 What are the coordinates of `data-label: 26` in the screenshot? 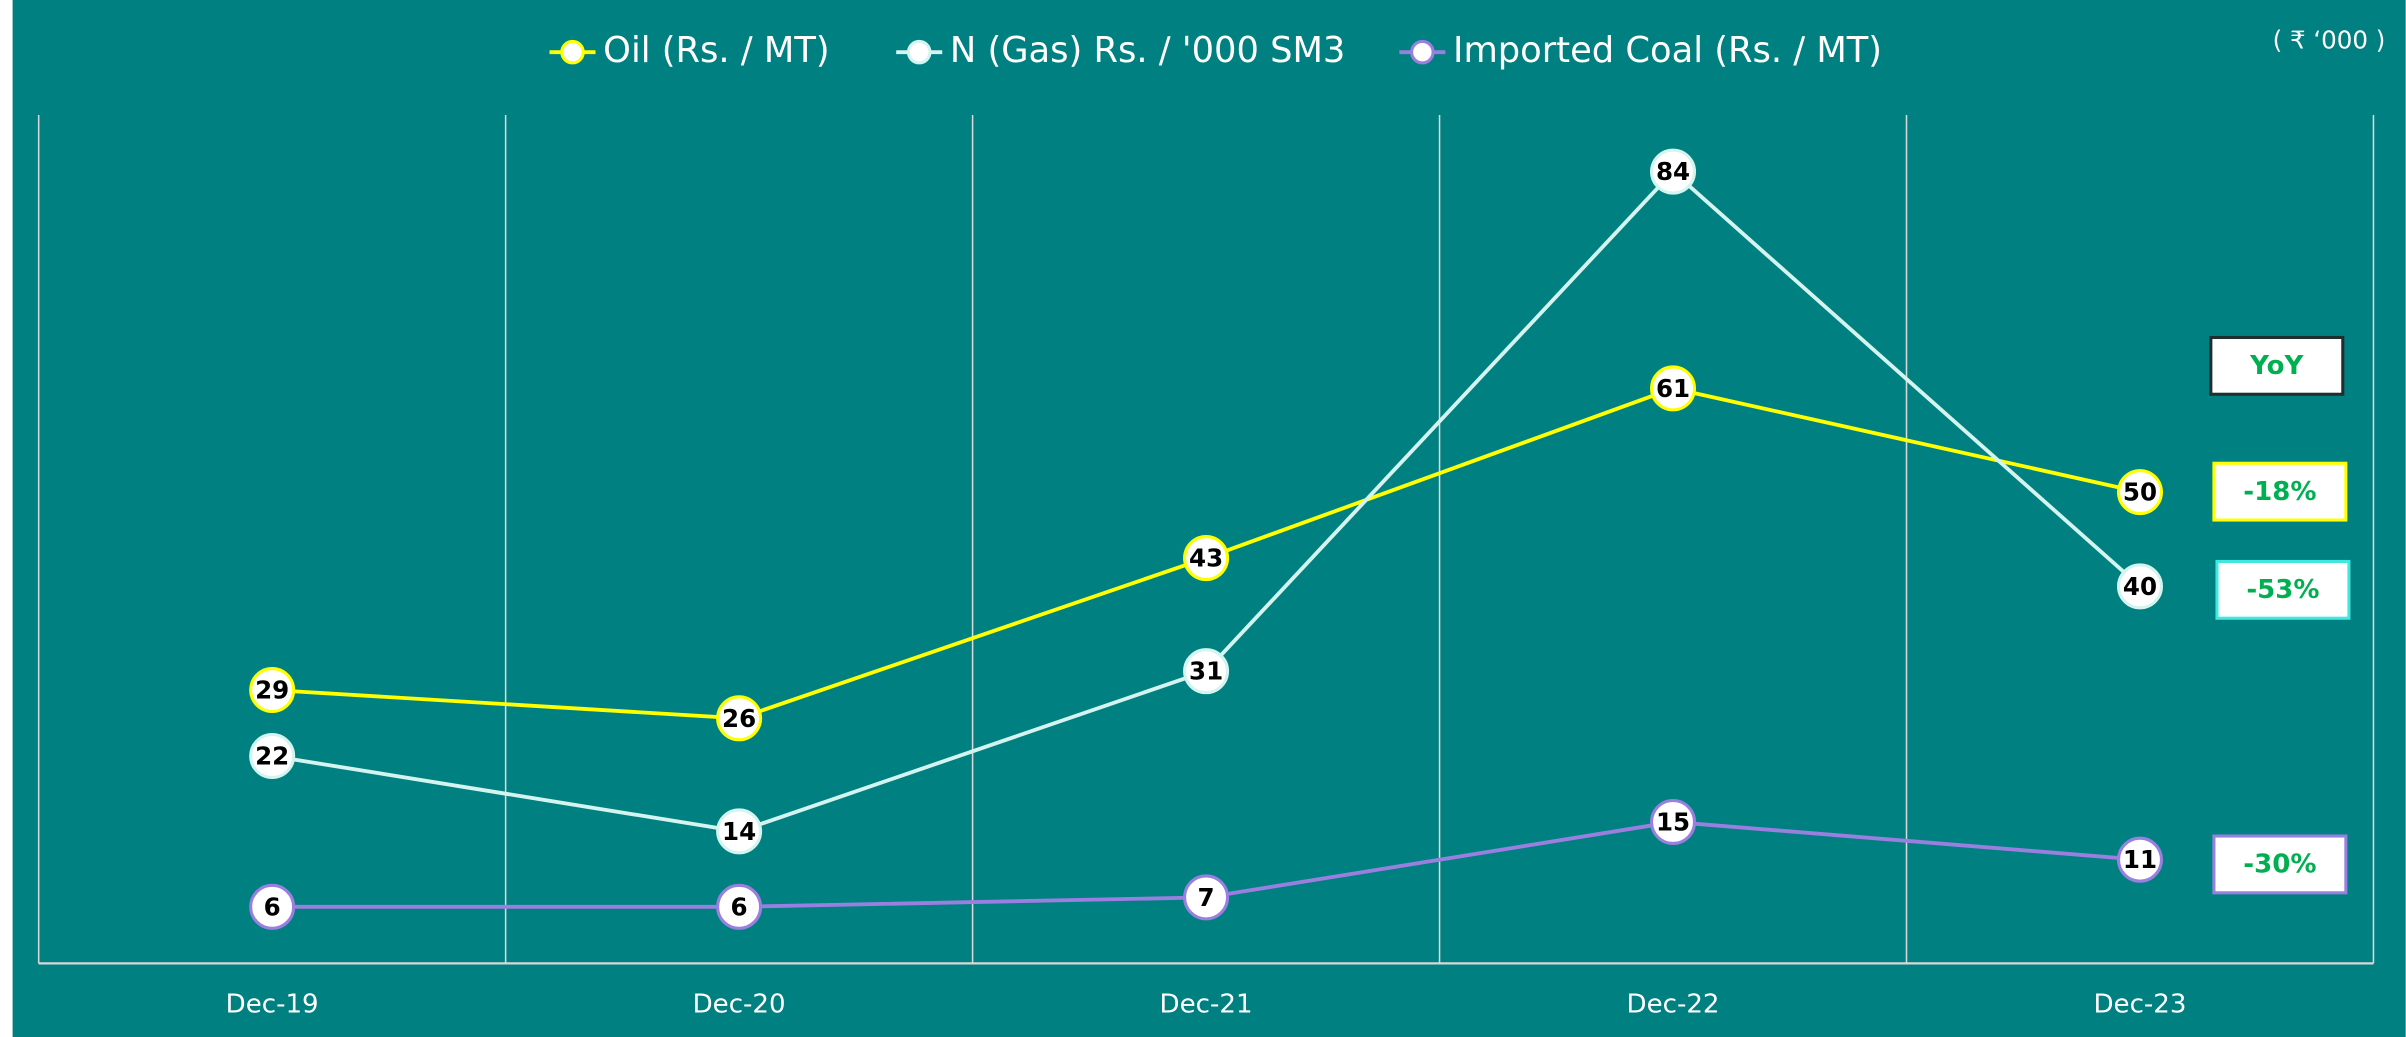 It's located at (739, 718).